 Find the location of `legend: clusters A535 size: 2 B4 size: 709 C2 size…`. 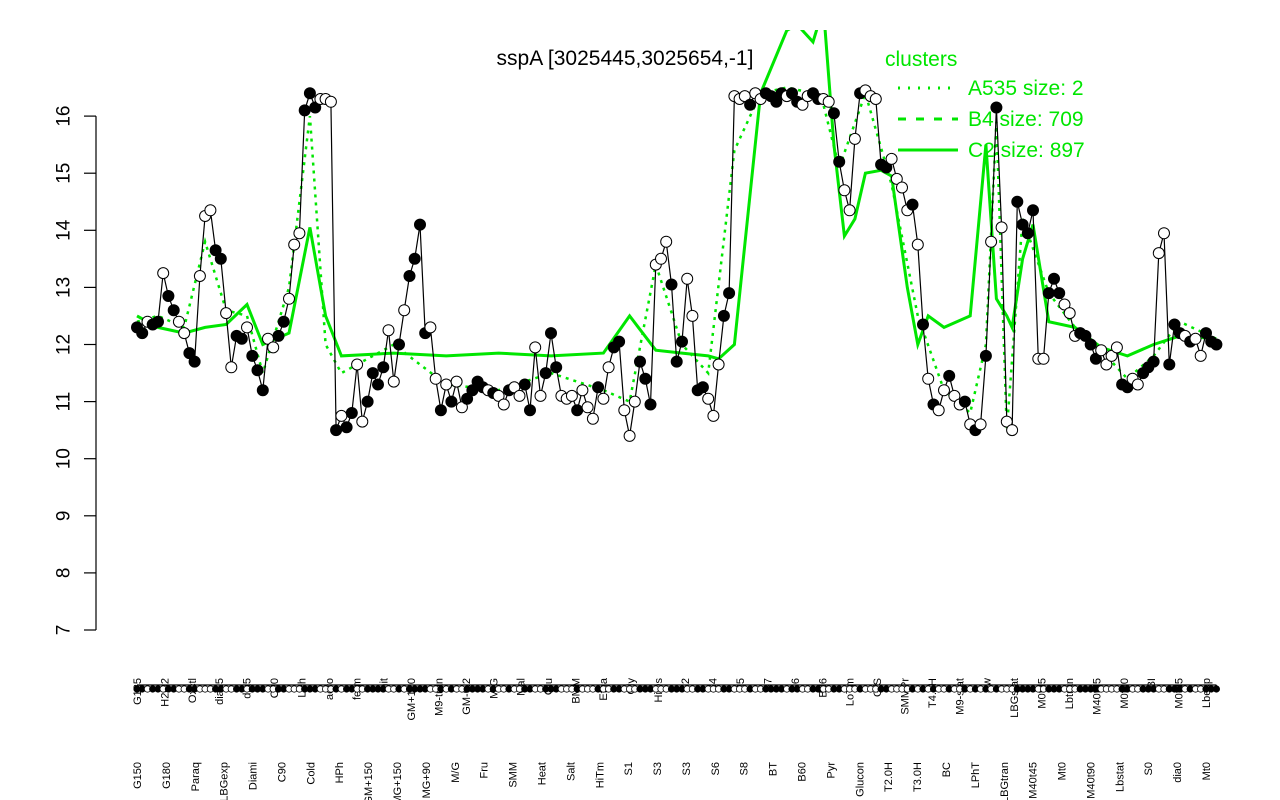

legend: clusters A535 size: 2 B4 size: 709 C2 size… is located at coordinates (985, 105).